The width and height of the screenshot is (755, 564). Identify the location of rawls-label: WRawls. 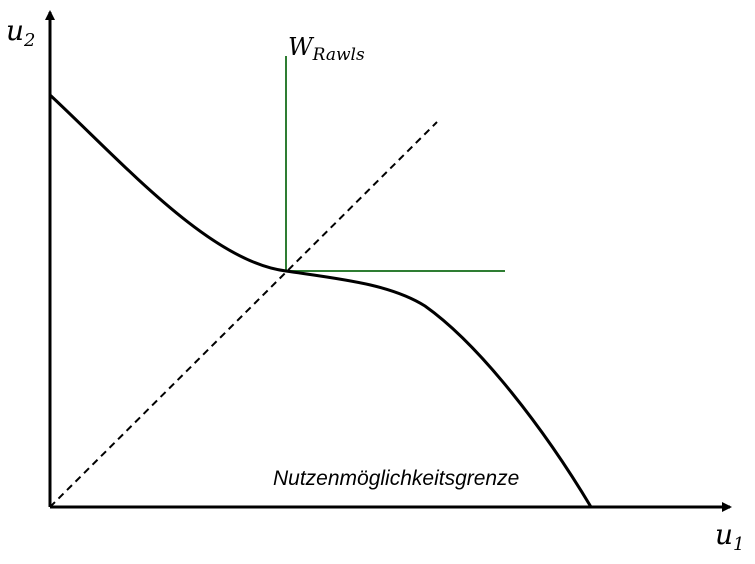
(326, 49).